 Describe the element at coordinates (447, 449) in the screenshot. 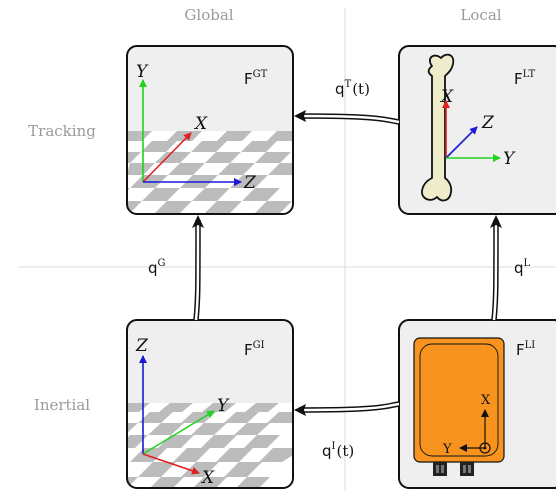

I see `li-axis-y-label: Y` at that location.